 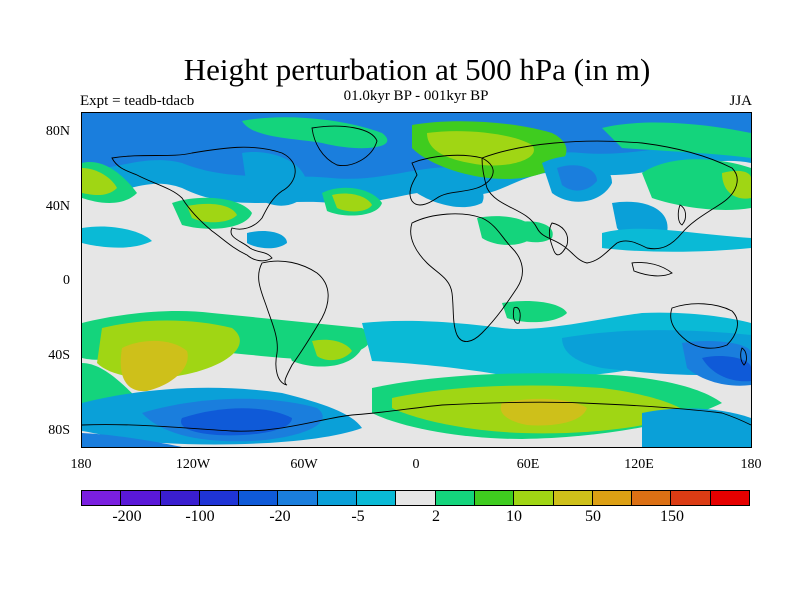 What do you see at coordinates (275, 179) in the screenshot?
I see `north-america-blue` at bounding box center [275, 179].